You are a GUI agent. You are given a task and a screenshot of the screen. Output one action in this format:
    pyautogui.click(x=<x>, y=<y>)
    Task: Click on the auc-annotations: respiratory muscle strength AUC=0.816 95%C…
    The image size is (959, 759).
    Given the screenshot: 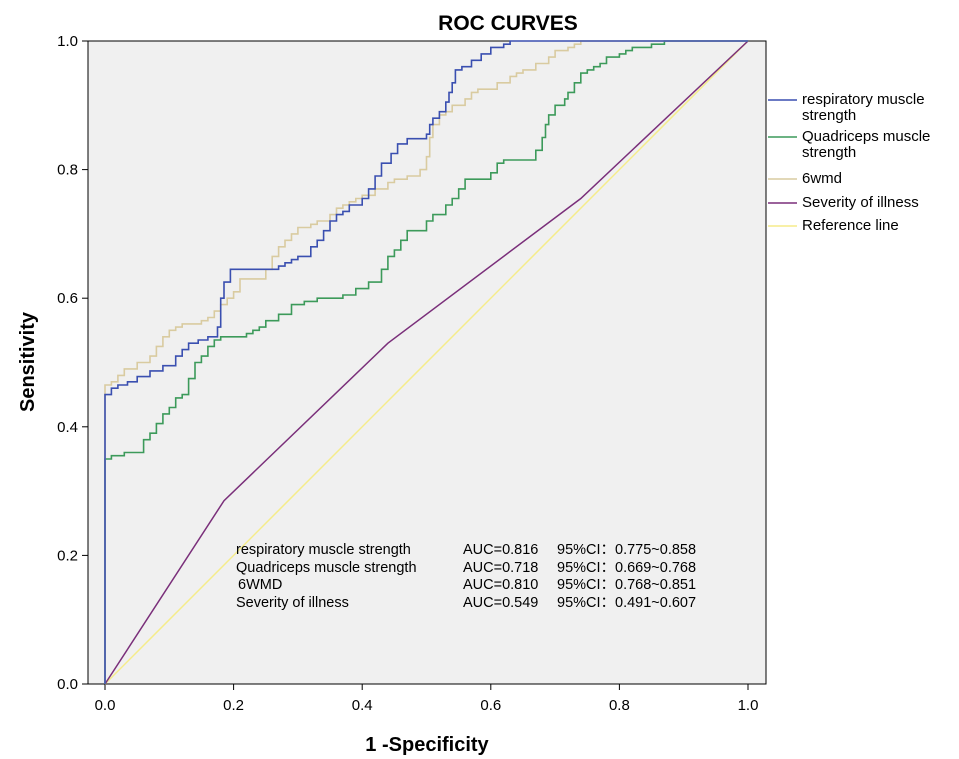 What is the action you would take?
    pyautogui.click(x=466, y=576)
    